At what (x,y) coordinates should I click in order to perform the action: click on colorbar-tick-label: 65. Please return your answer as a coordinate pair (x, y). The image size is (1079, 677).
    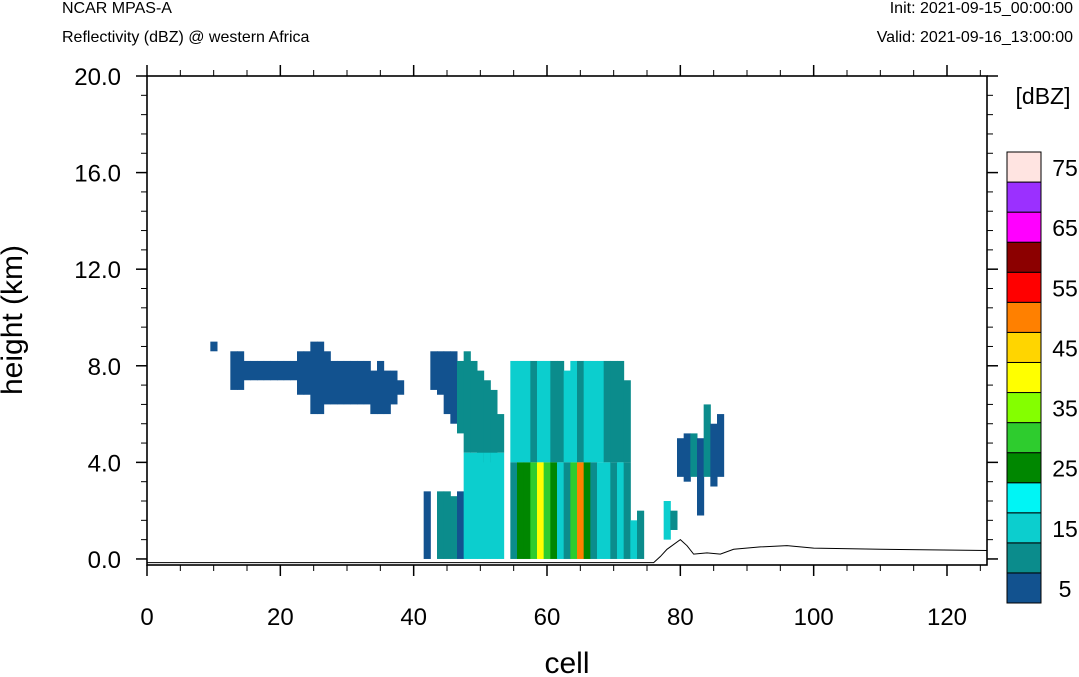
    Looking at the image, I should click on (1065, 228).